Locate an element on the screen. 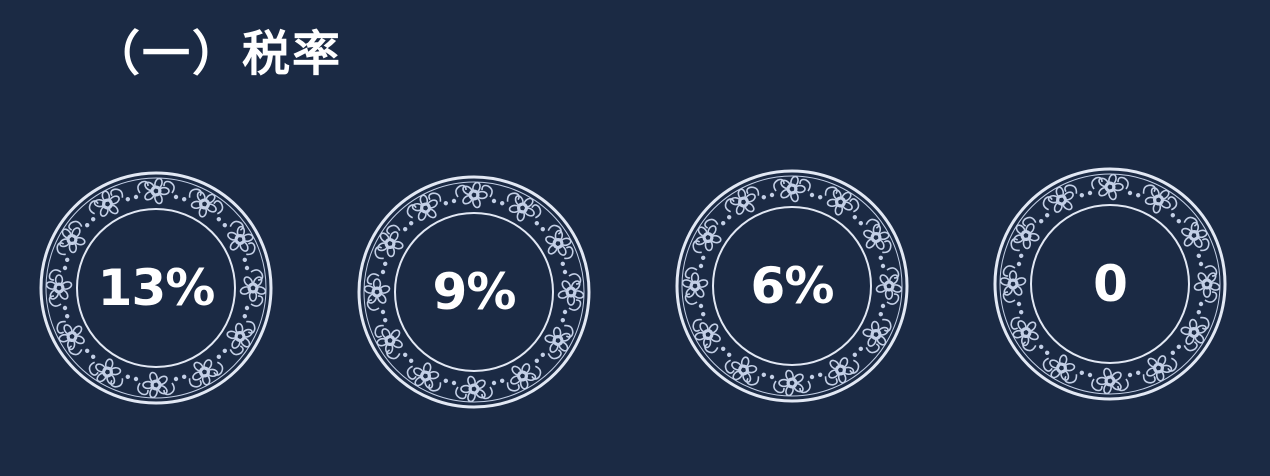 The height and width of the screenshot is (476, 1270). rate-plate-3: 6% is located at coordinates (792, 286).